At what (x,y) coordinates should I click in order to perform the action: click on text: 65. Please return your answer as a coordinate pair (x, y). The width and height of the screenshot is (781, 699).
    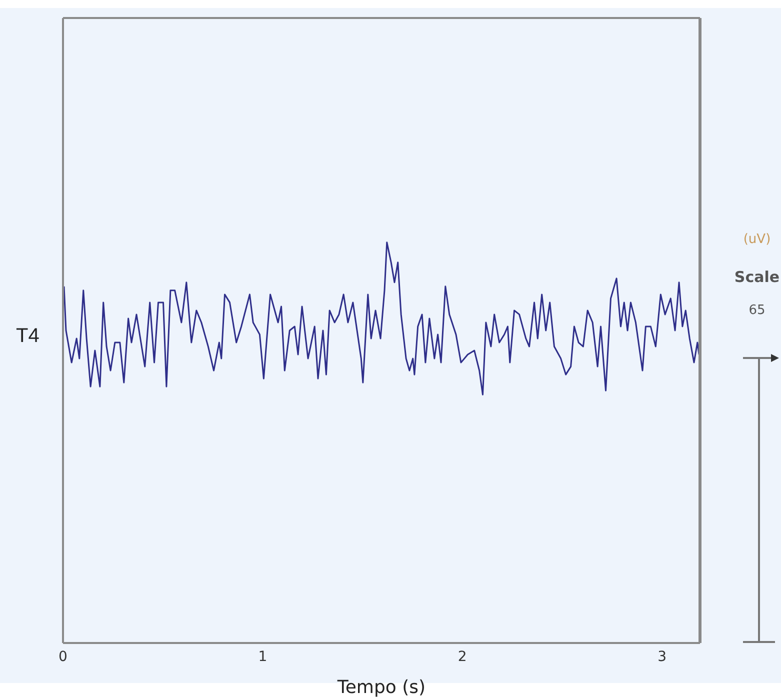
    Looking at the image, I should click on (757, 310).